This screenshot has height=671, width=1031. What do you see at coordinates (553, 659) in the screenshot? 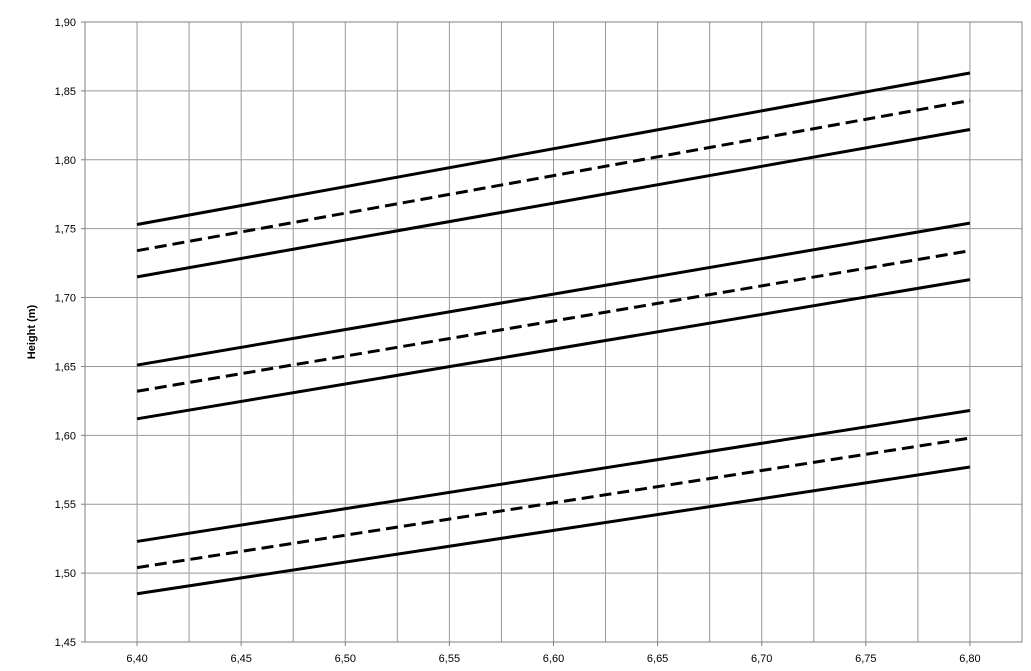
I see `x-tick-label: 6,60` at bounding box center [553, 659].